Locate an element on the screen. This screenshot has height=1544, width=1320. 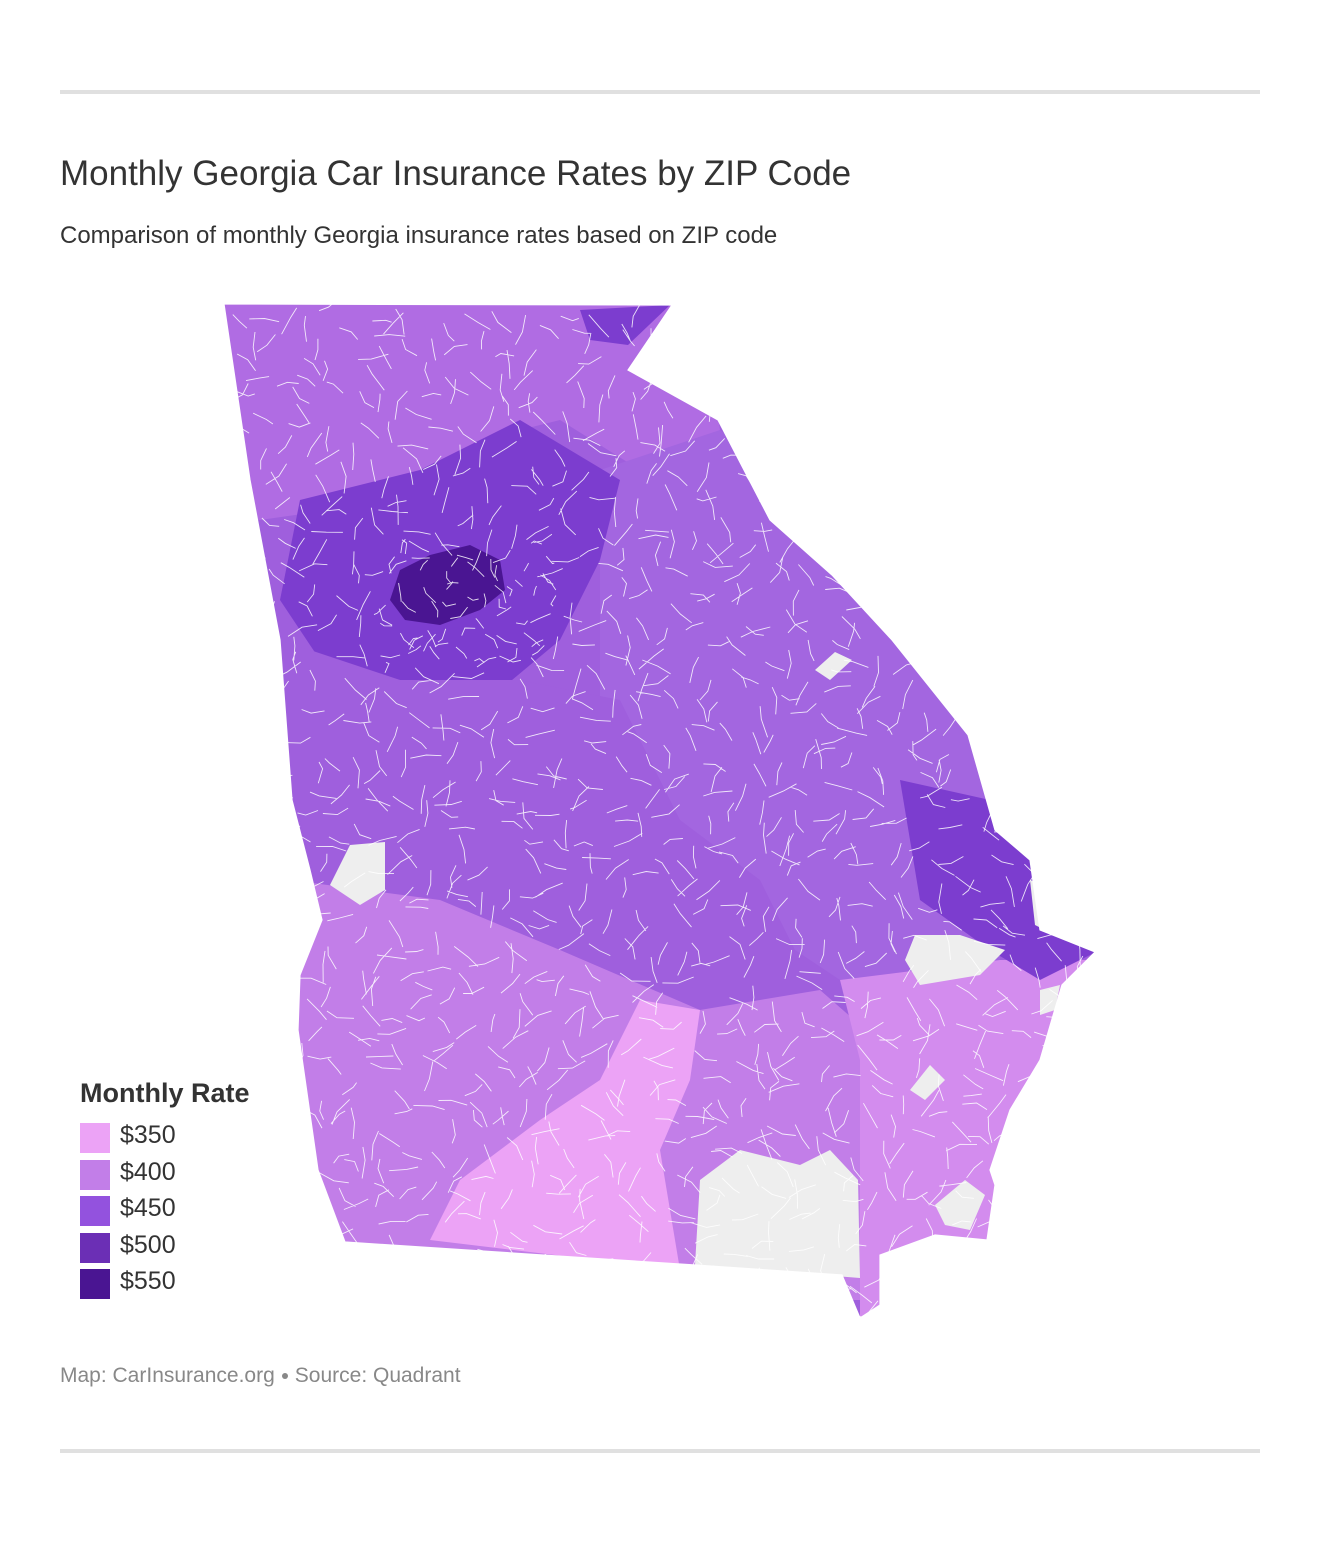
region-east is located at coordinates (800, 705).